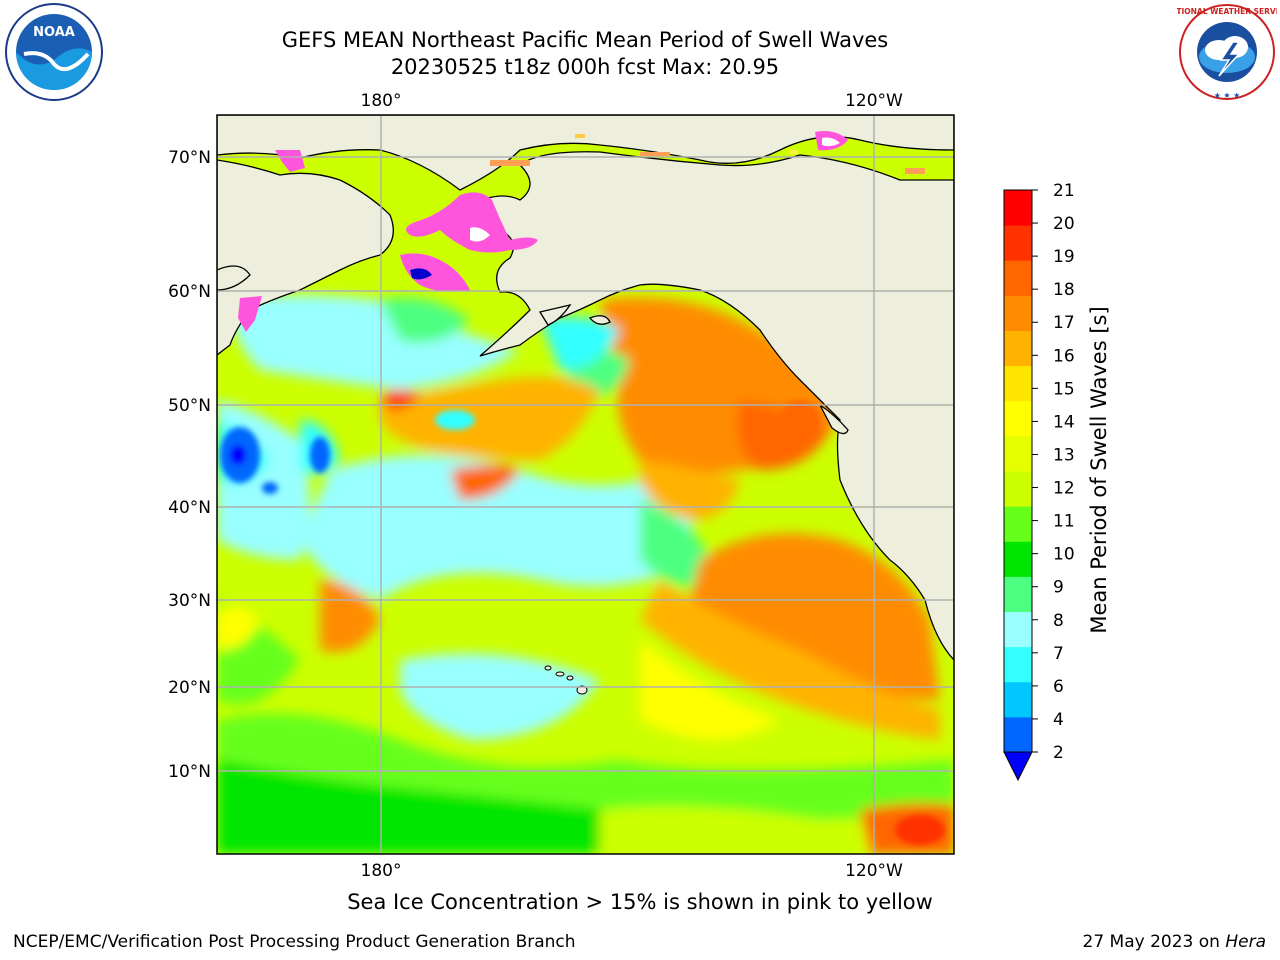 Image resolution: width=1280 pixels, height=960 pixels. What do you see at coordinates (874, 101) in the screenshot?
I see `lon-label-top-120w: 120°W` at bounding box center [874, 101].